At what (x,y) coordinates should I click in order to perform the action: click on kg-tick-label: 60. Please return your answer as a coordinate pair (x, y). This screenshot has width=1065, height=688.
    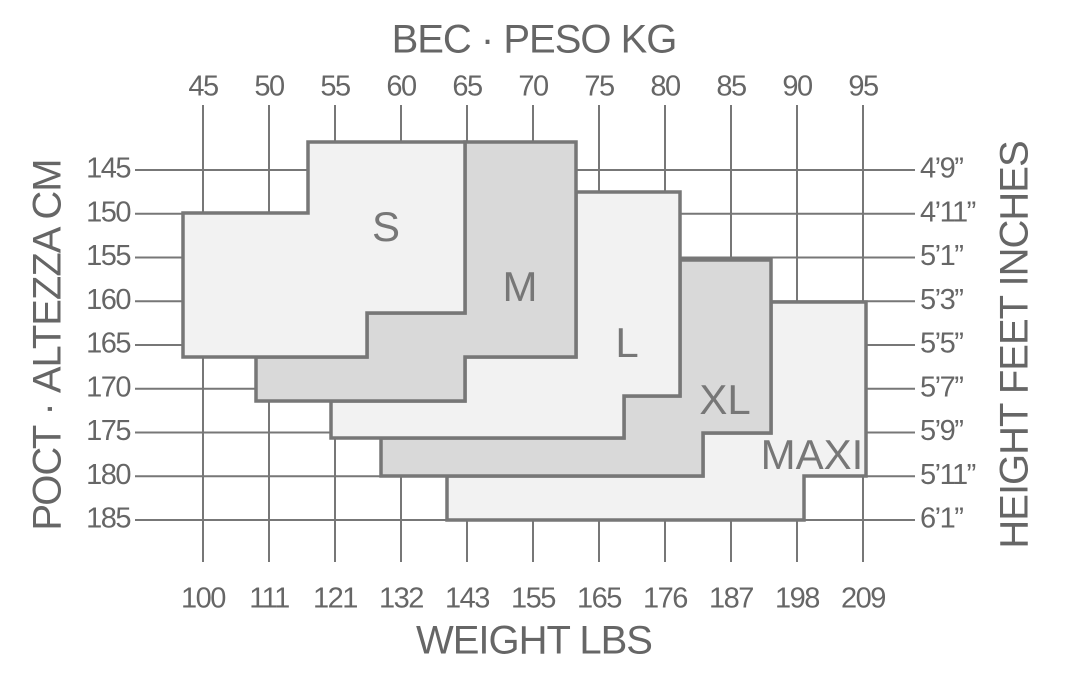
    Looking at the image, I should click on (401, 87).